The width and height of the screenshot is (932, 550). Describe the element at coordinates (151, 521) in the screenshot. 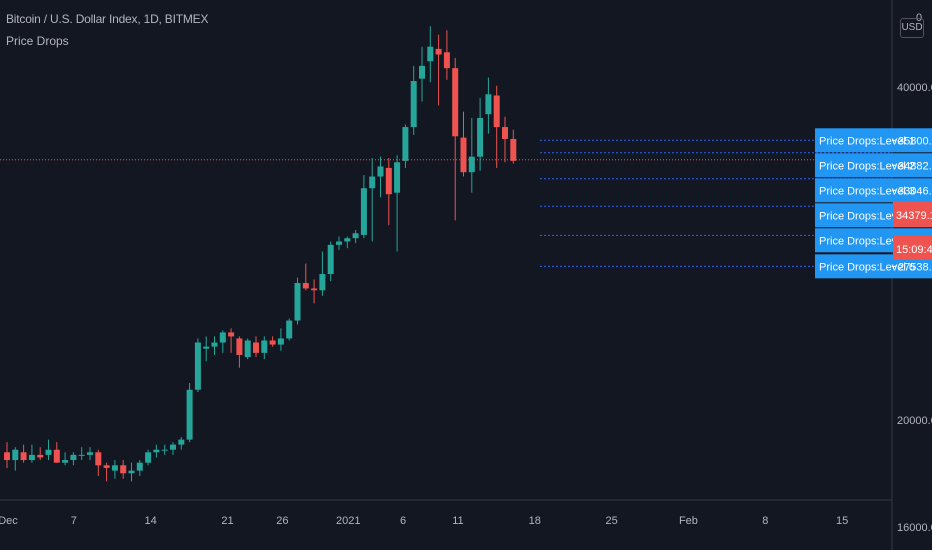

I see `x-tick-label: 14` at that location.